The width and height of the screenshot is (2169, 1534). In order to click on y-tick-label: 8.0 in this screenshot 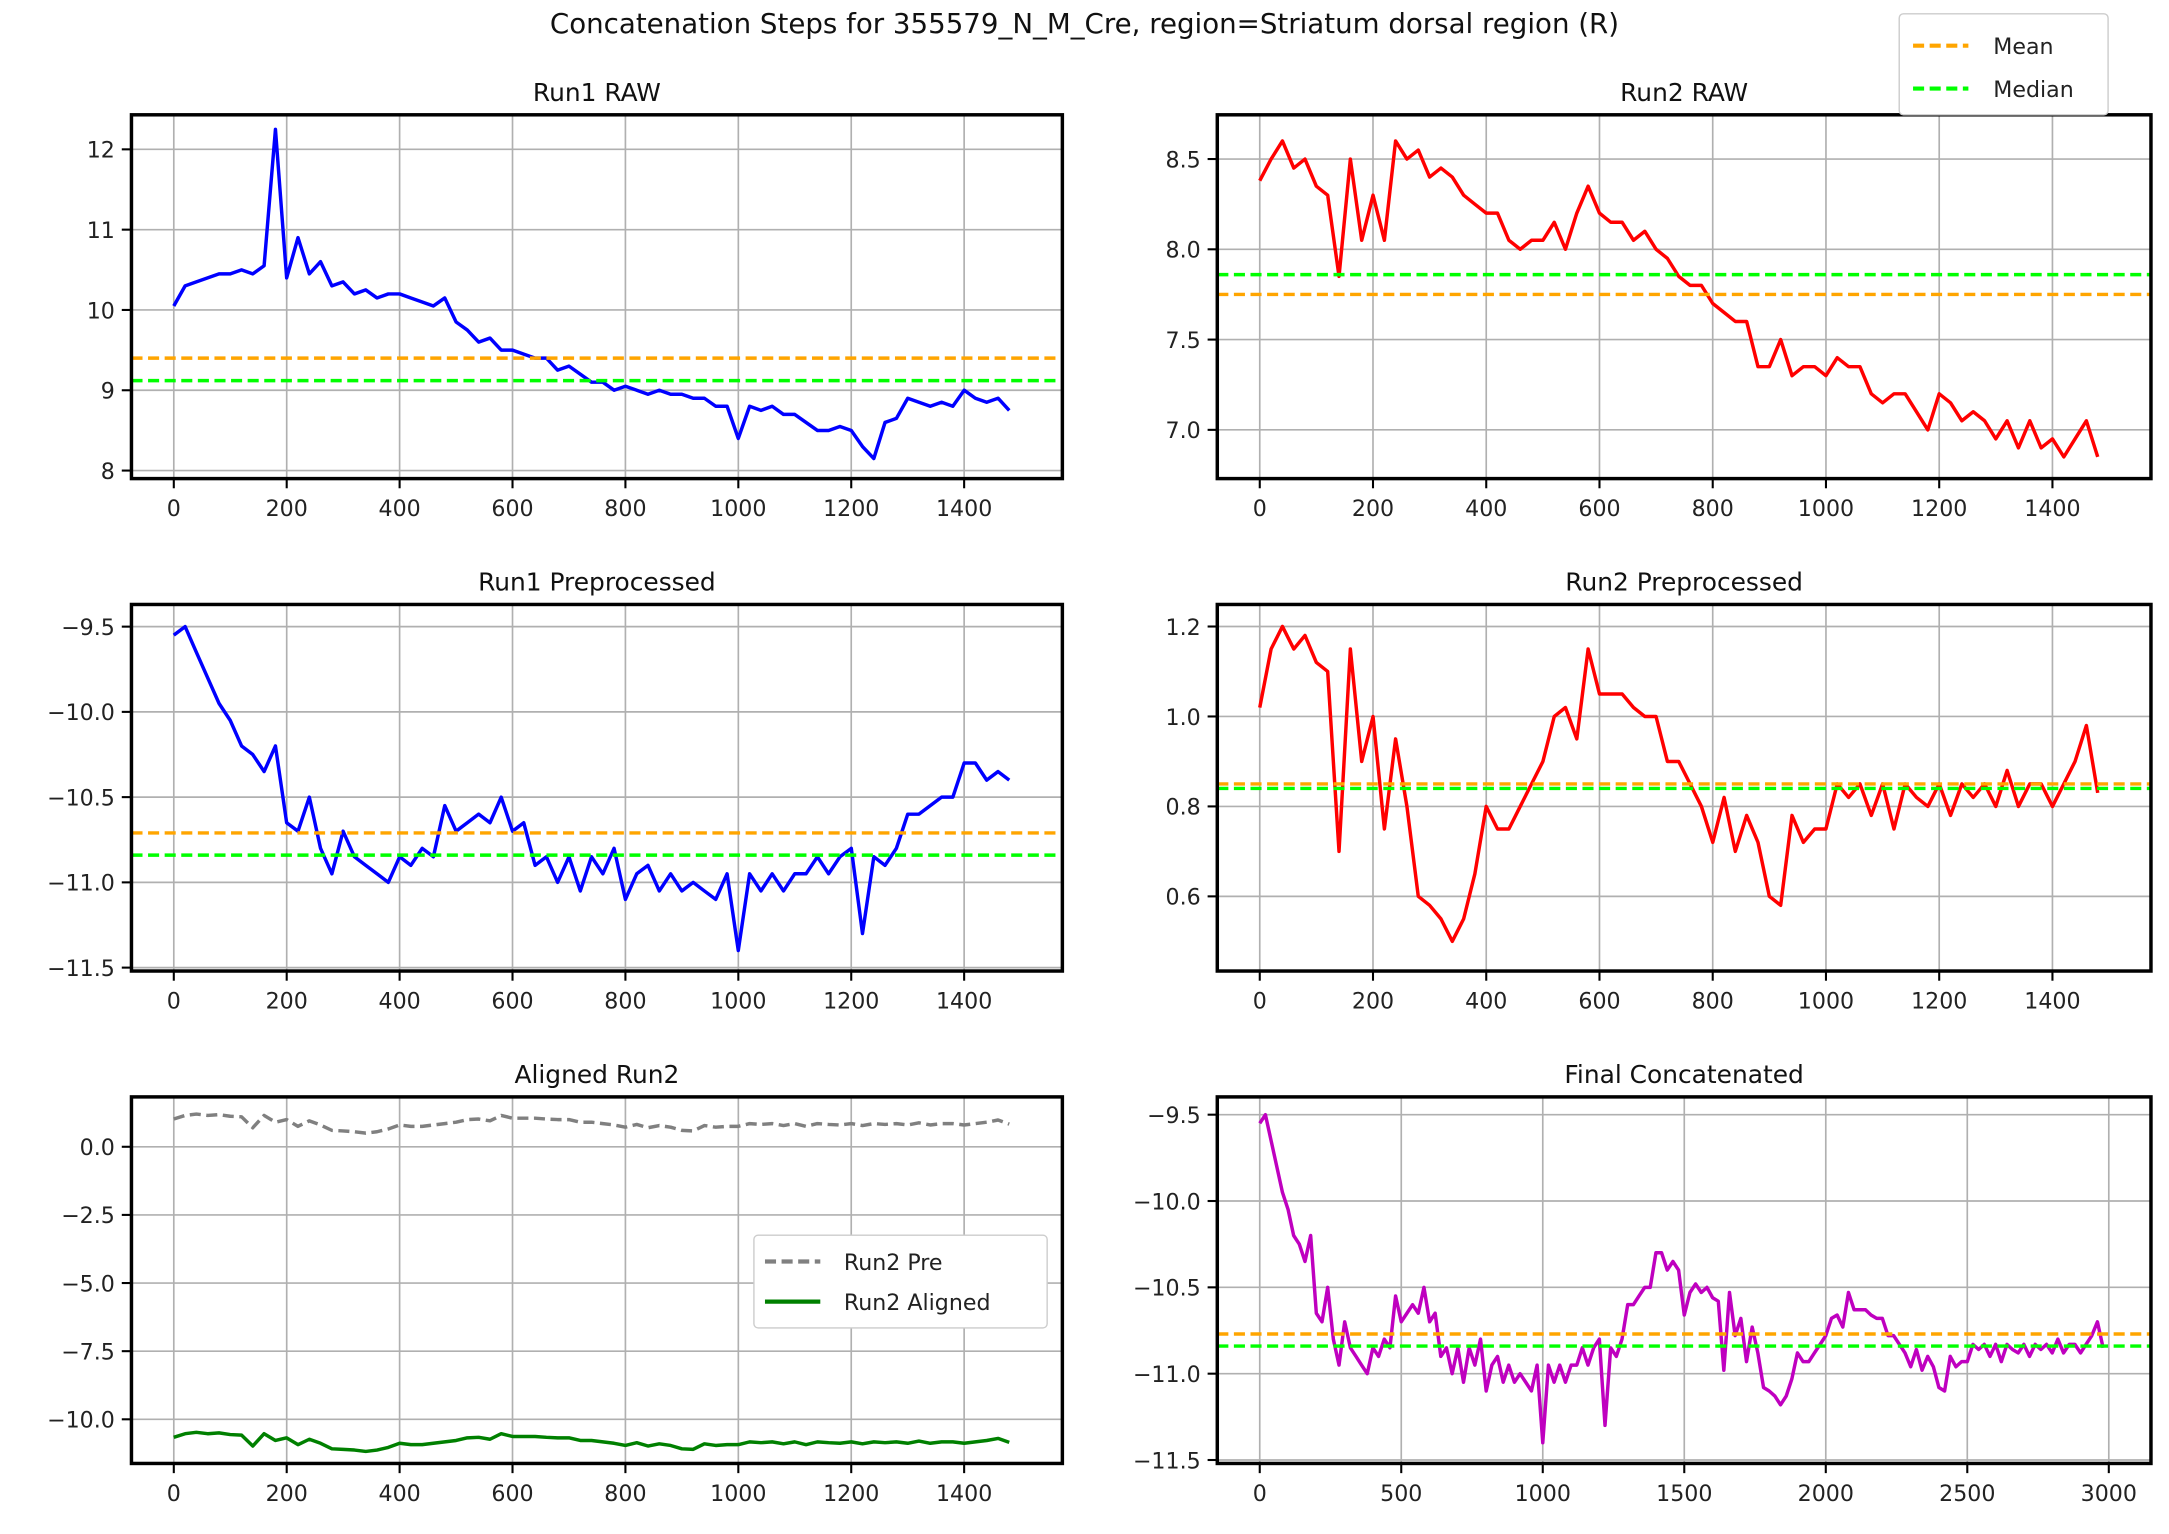, I will do `click(1183, 251)`.